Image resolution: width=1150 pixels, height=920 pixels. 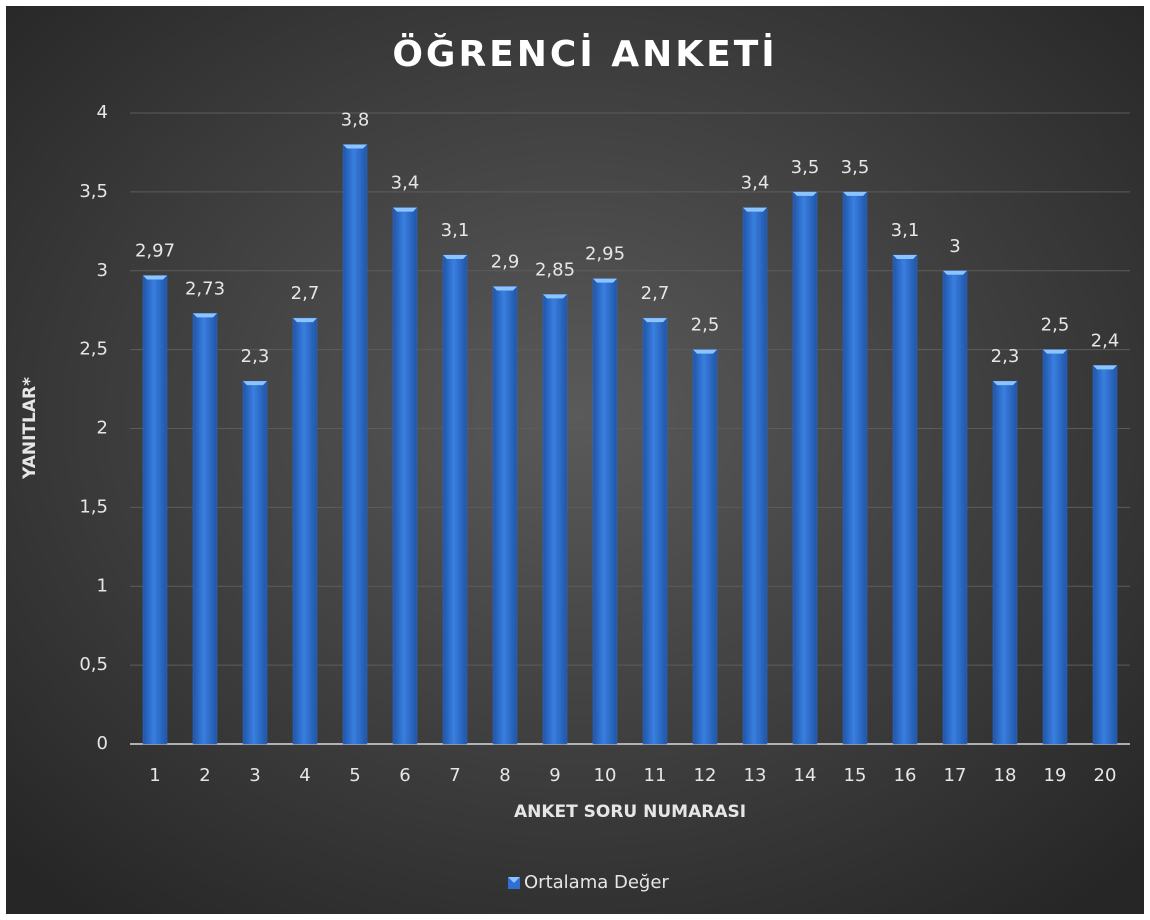 What do you see at coordinates (454, 775) in the screenshot?
I see `x-tick-label: 7` at bounding box center [454, 775].